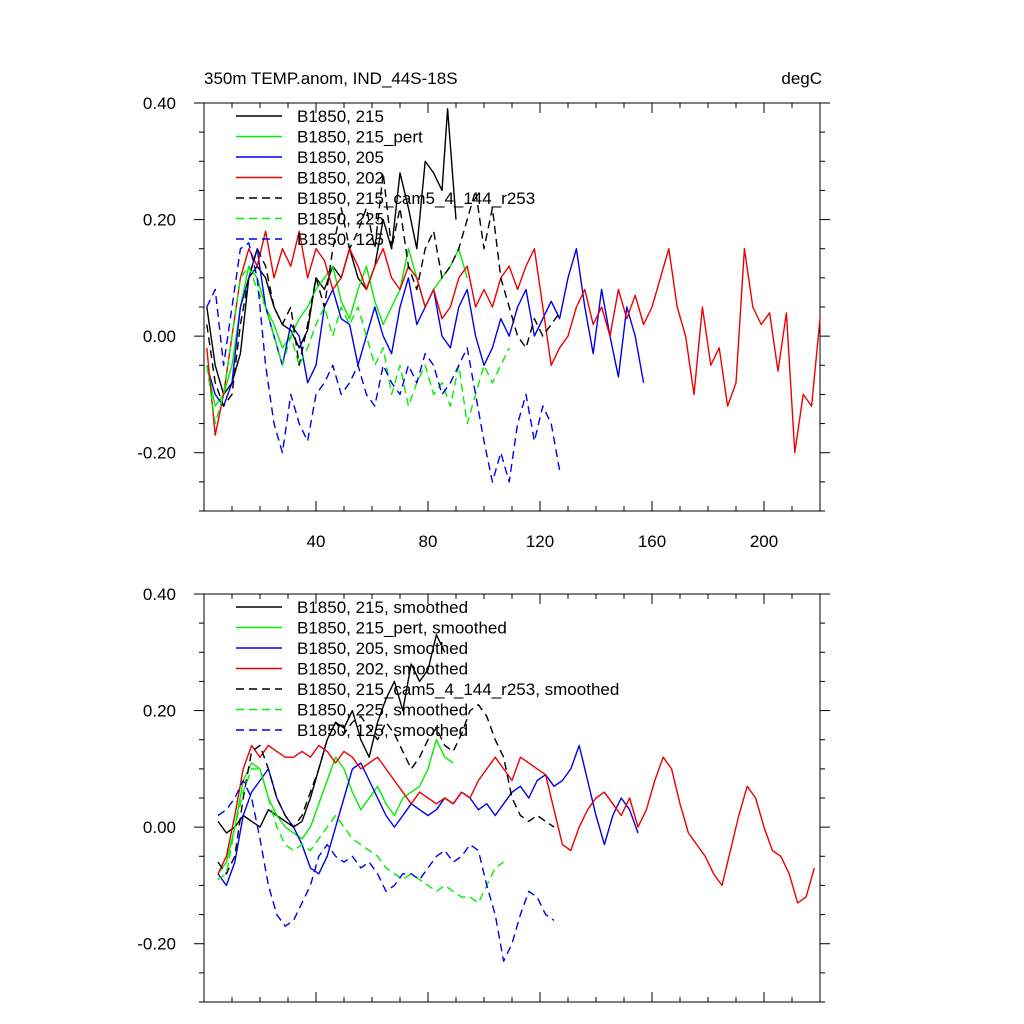 The height and width of the screenshot is (1024, 1024). I want to click on x-tick-label: 200, so click(764, 541).